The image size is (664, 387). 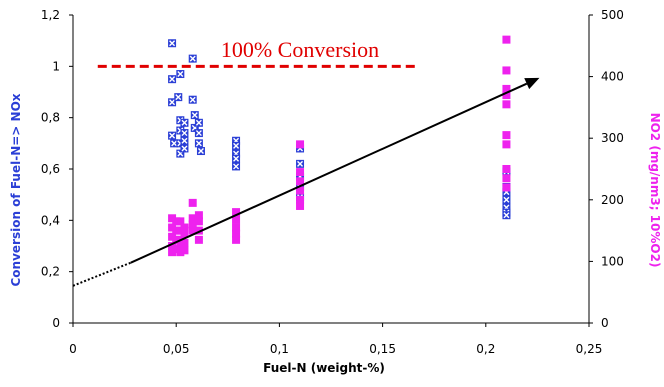 What do you see at coordinates (612, 15) in the screenshot?
I see `y-right-tick-label: 500` at bounding box center [612, 15].